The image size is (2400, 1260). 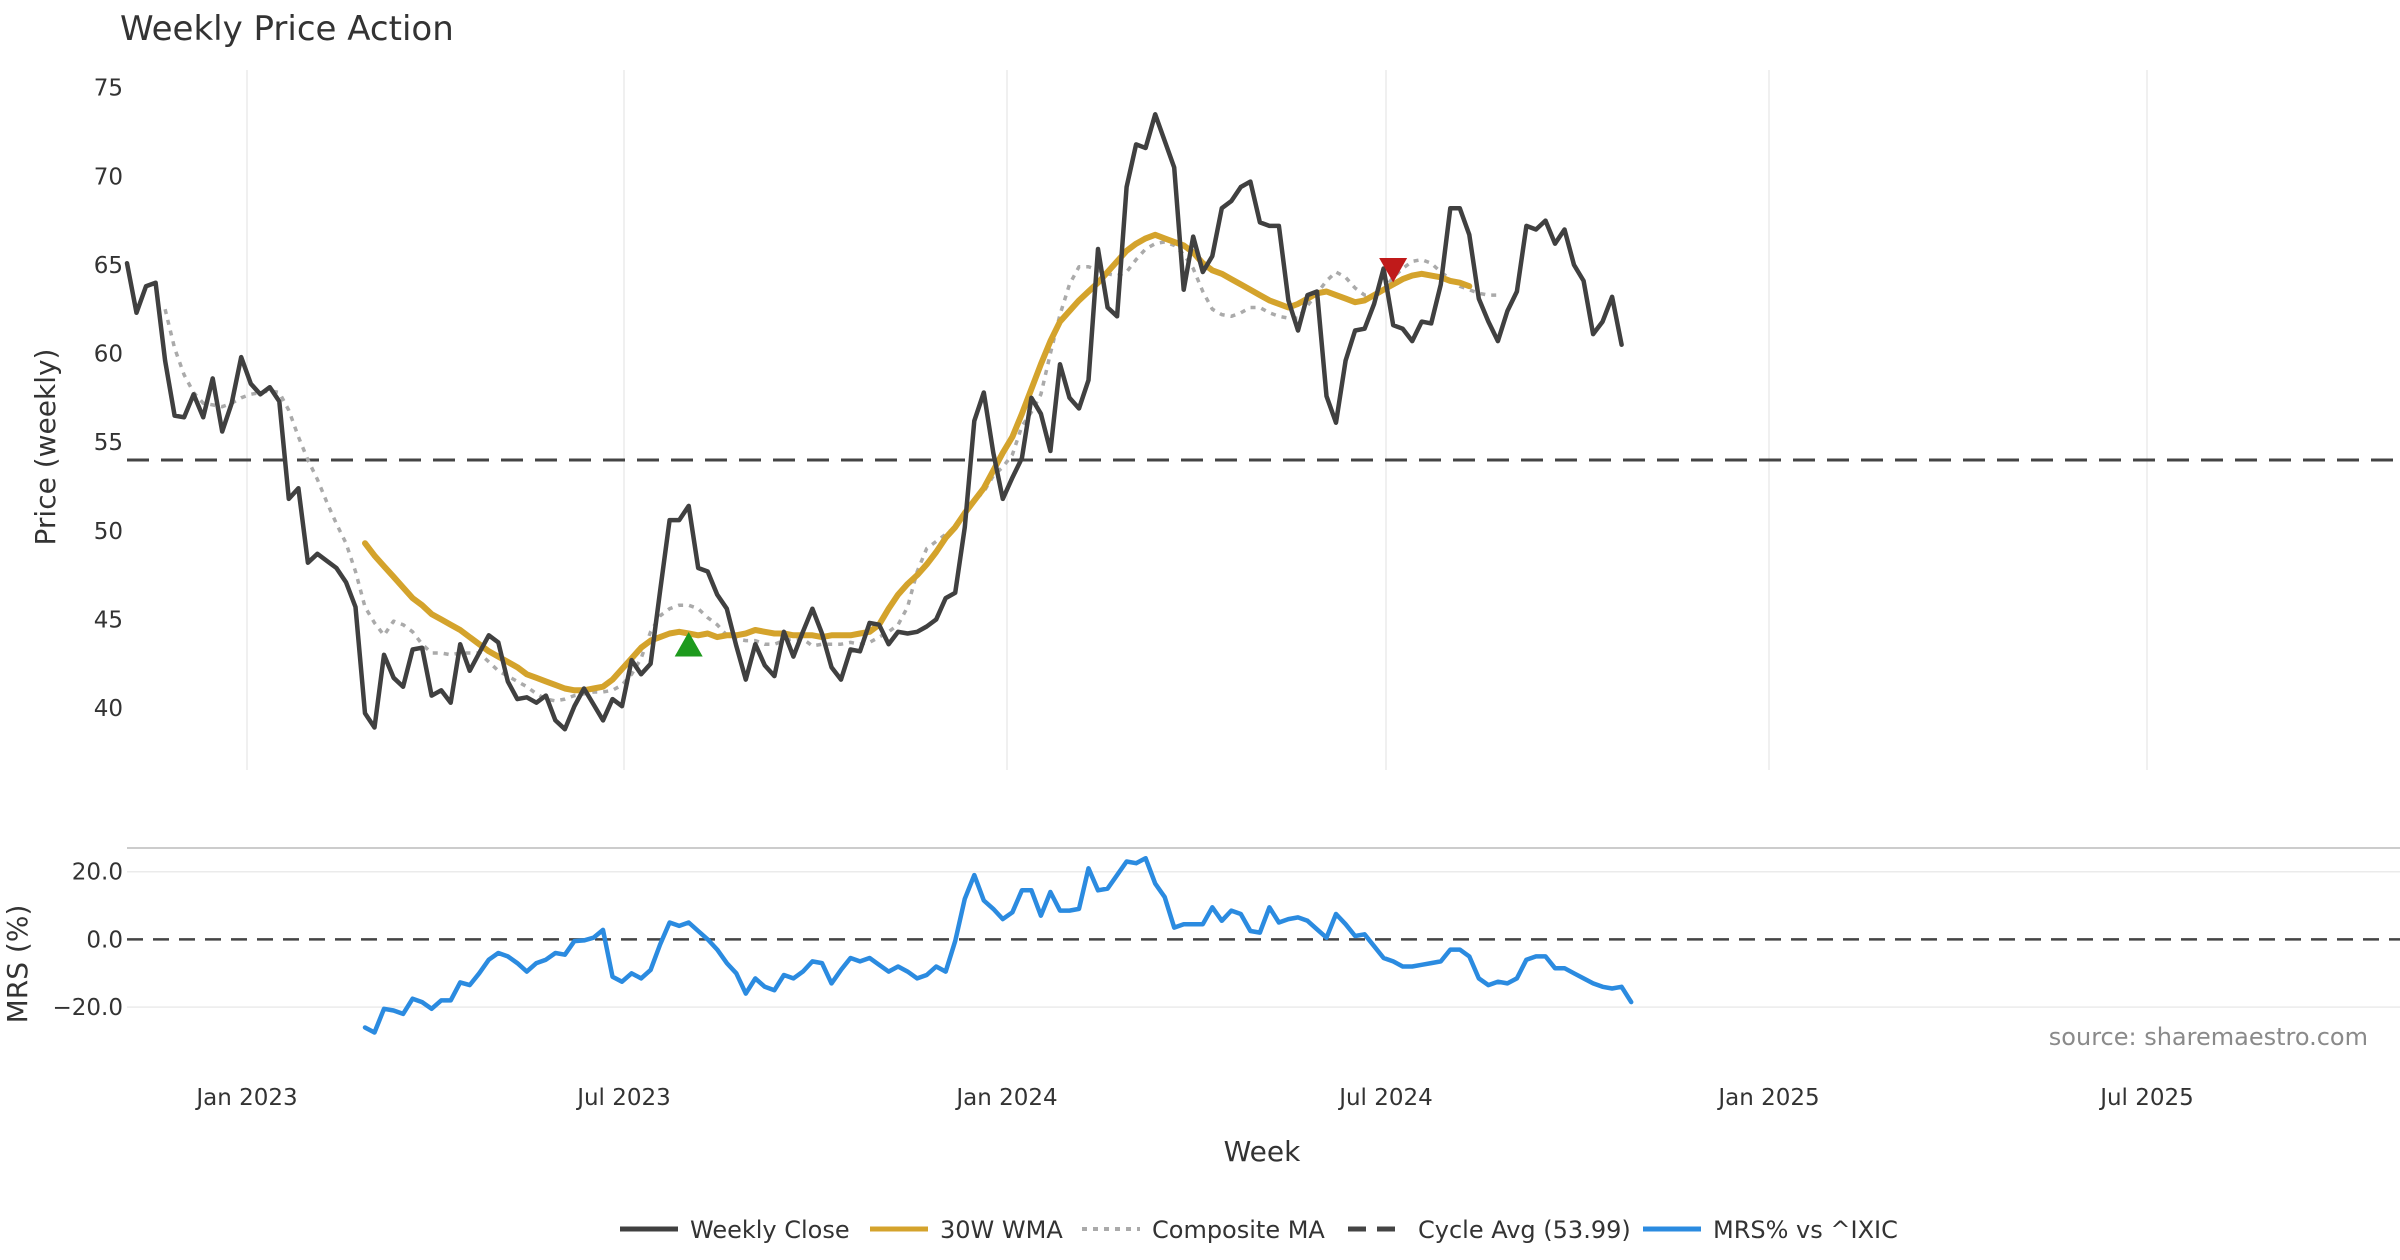 What do you see at coordinates (1238, 1230) in the screenshot?
I see `legend-label: Composite MA` at bounding box center [1238, 1230].